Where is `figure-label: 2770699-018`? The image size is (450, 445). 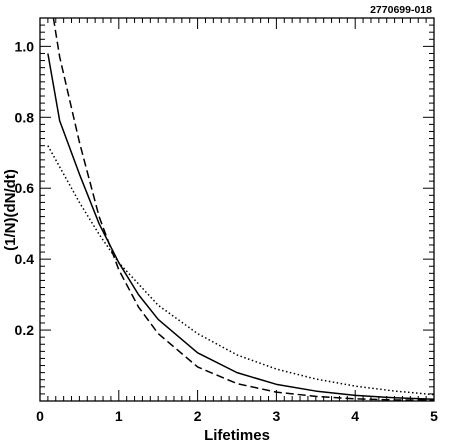
figure-label: 2770699-018 is located at coordinates (401, 10).